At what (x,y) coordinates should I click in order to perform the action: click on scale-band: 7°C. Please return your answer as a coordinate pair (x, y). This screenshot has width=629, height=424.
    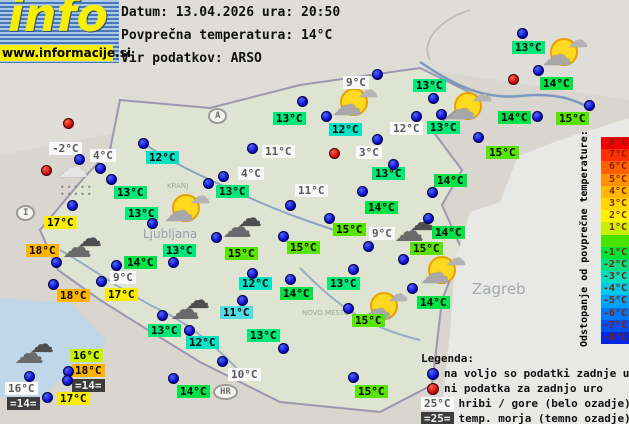
    Looking at the image, I should click on (615, 155).